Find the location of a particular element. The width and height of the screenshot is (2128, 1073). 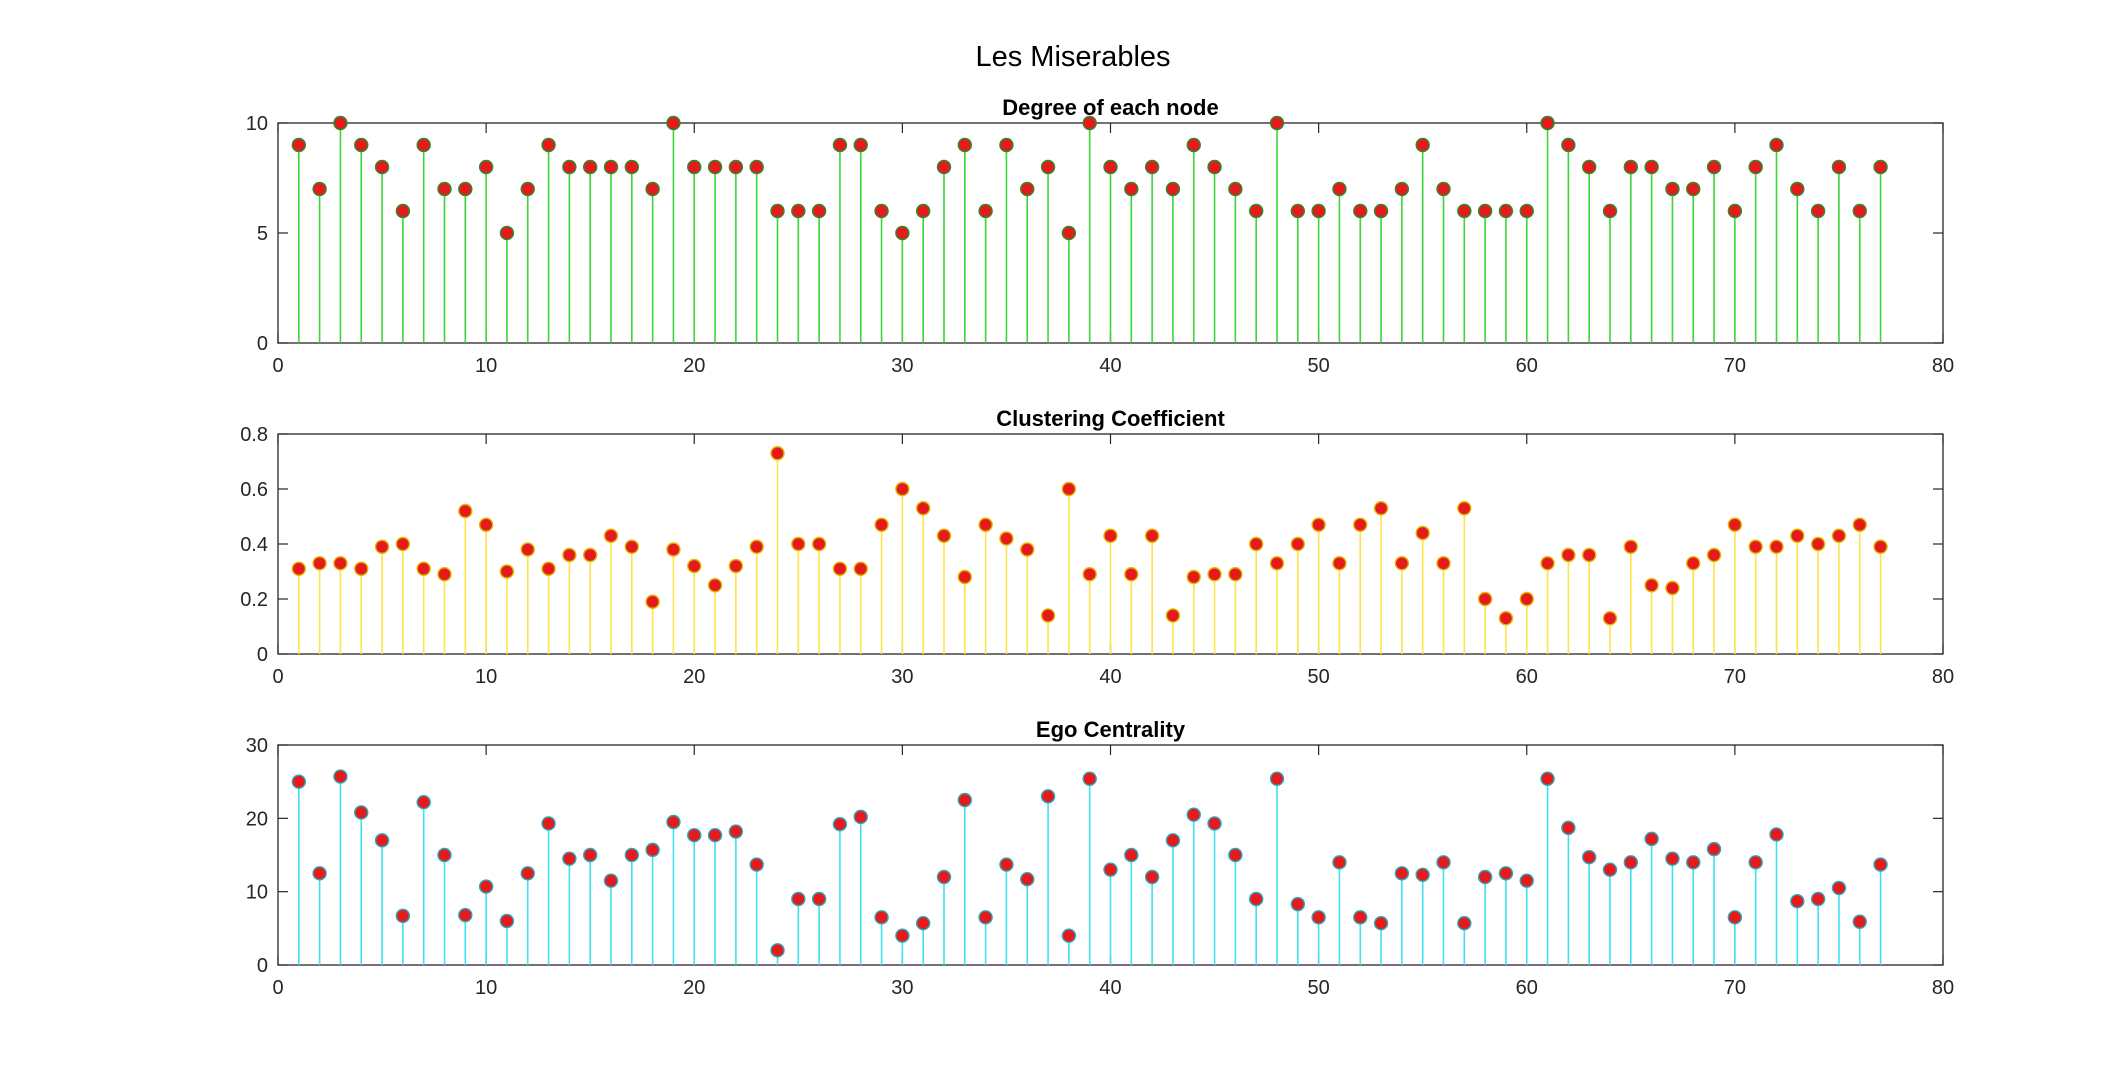

x-tick-label: 50 is located at coordinates (1319, 366).